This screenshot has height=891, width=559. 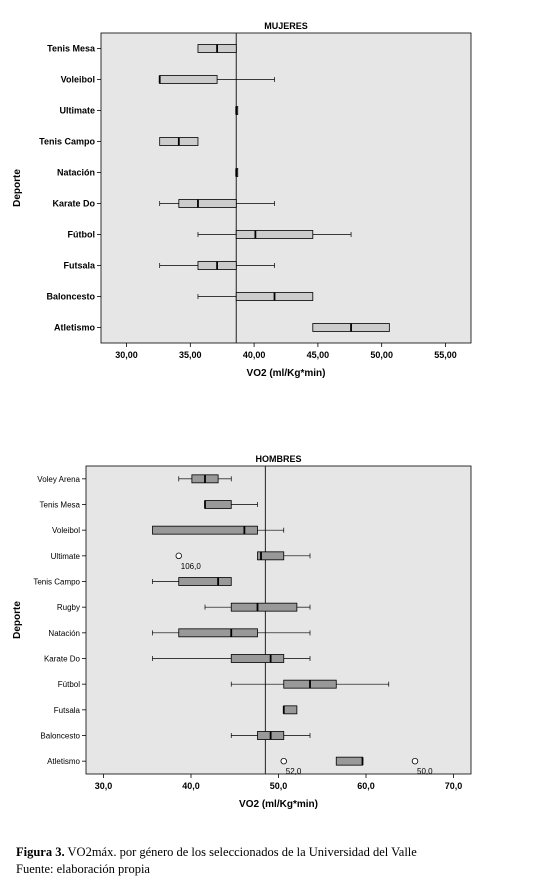 What do you see at coordinates (366, 786) in the screenshot?
I see `x-tick-label: 60,0` at bounding box center [366, 786].